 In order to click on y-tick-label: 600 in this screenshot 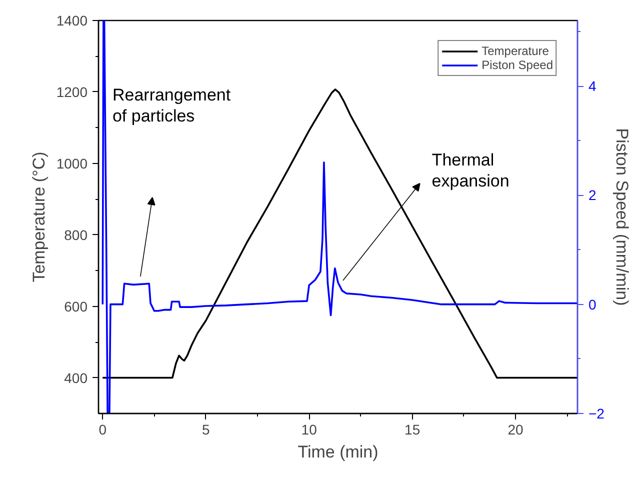, I will do `click(76, 306)`.